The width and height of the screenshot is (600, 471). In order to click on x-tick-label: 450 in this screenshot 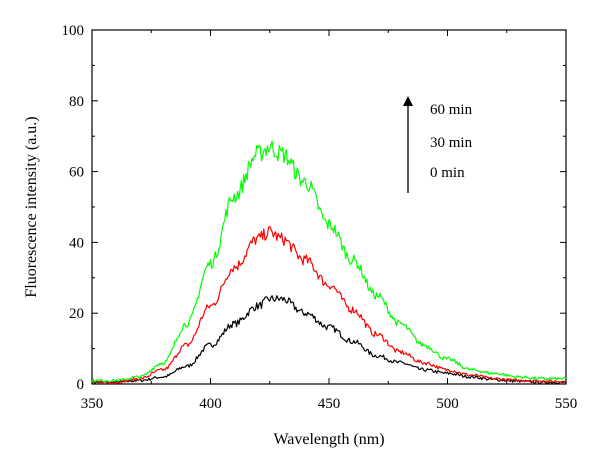, I will do `click(329, 404)`.